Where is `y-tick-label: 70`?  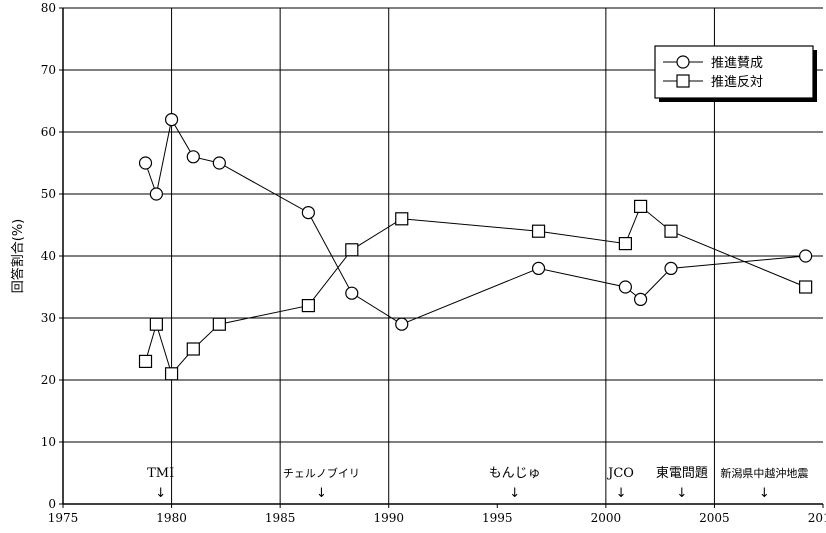
y-tick-label: 70 is located at coordinates (48, 70).